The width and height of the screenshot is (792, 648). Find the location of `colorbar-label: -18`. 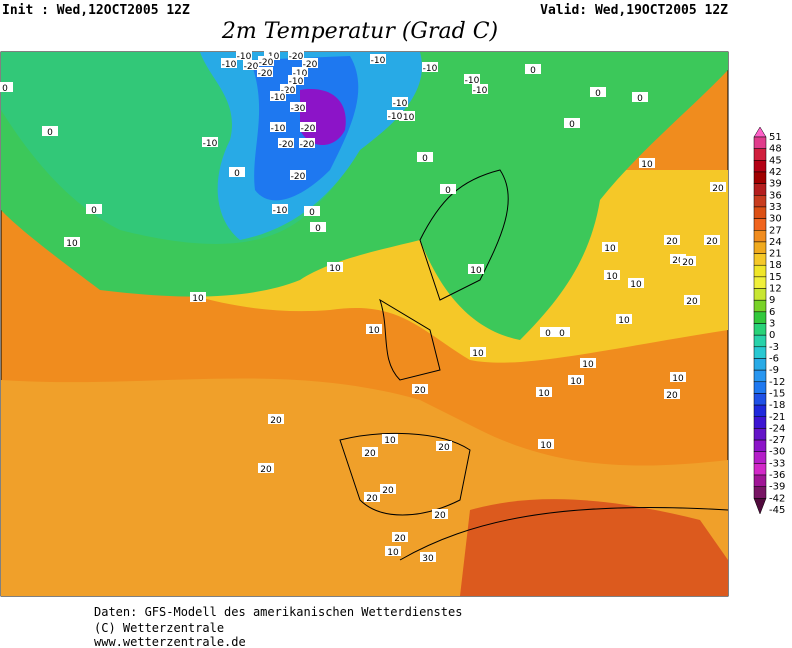

colorbar-label: -18 is located at coordinates (777, 405).